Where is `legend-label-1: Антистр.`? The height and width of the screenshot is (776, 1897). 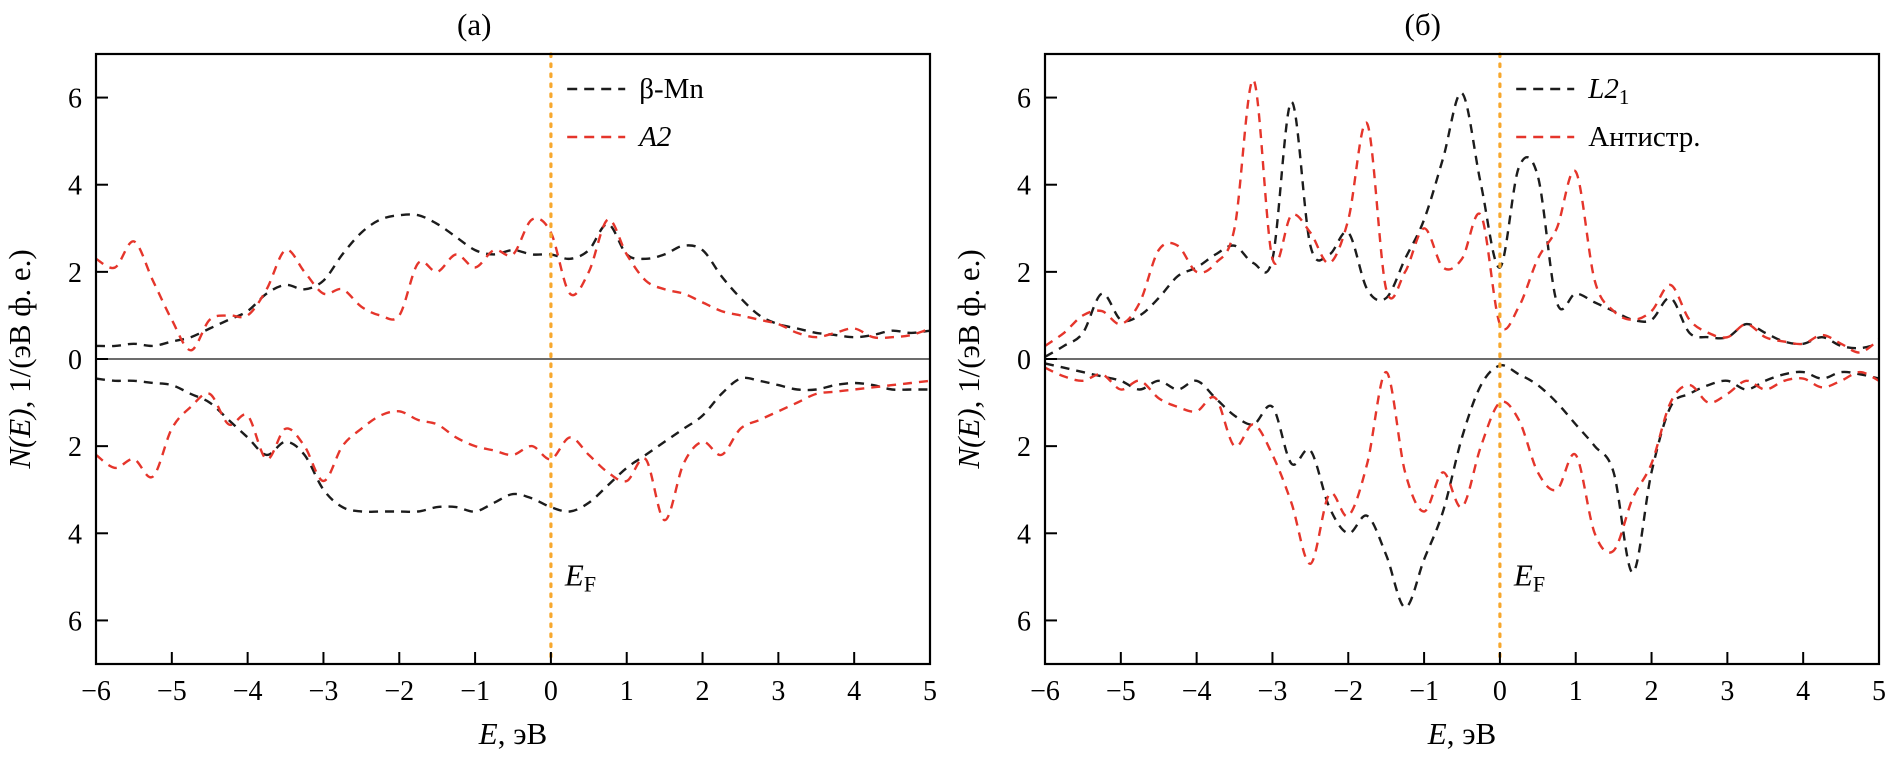
legend-label-1: Антистр. is located at coordinates (1644, 137).